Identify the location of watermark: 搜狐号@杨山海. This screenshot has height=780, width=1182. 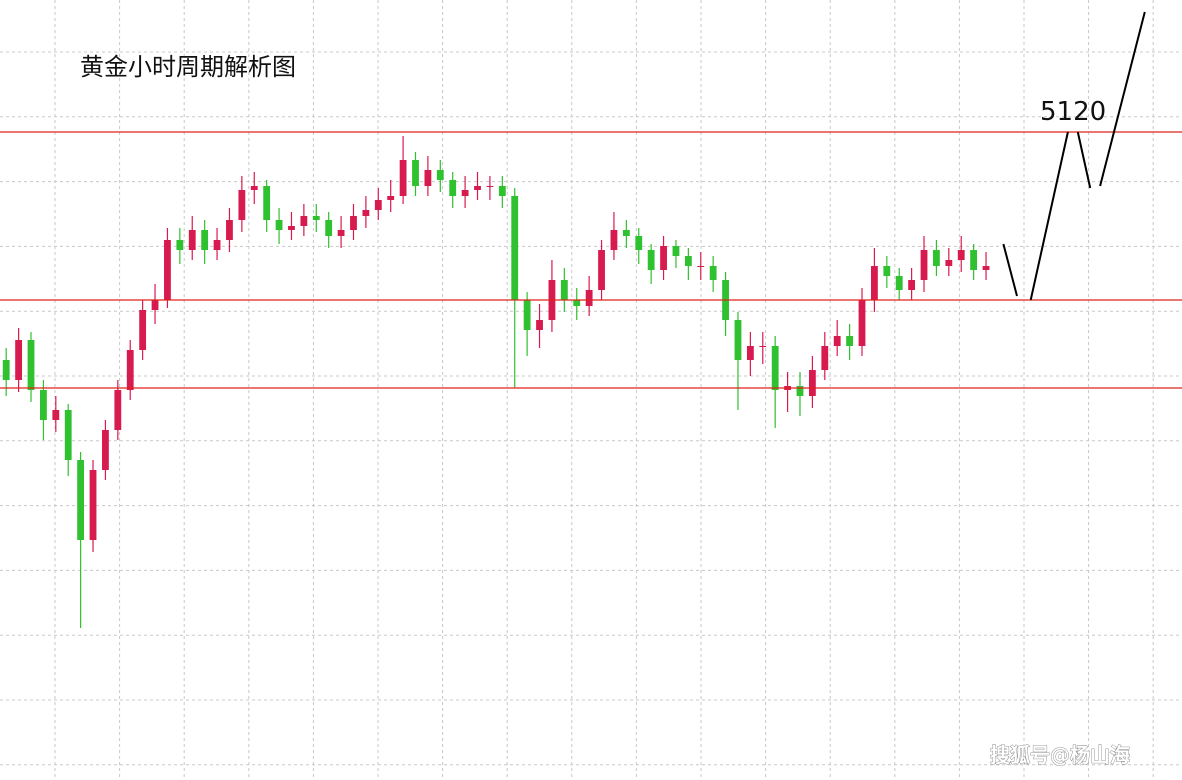
(1060, 755).